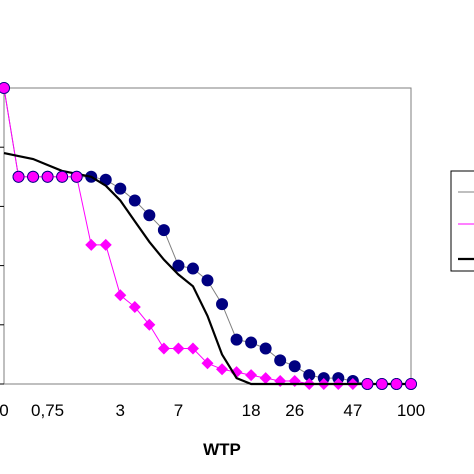  Describe the element at coordinates (2, 236) in the screenshot. I see `y-axis` at that location.